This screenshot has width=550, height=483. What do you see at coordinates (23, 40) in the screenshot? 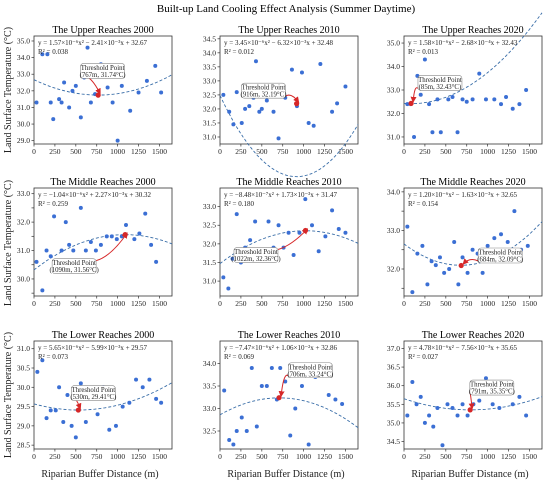
I see `y-tick-label: 35.0` at bounding box center [23, 40].